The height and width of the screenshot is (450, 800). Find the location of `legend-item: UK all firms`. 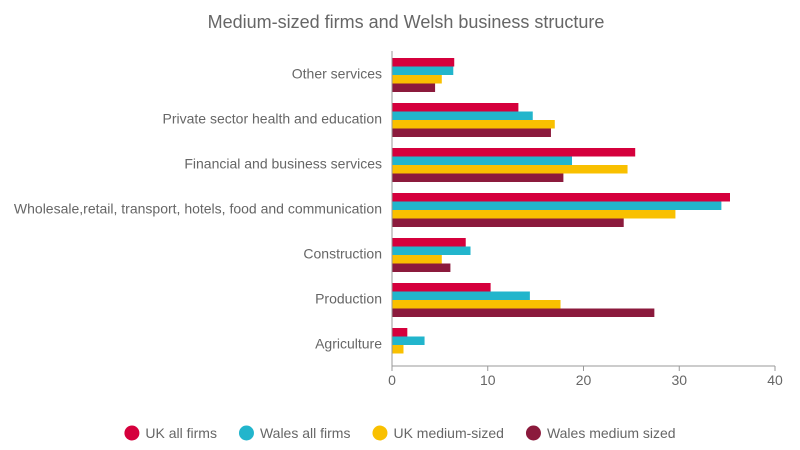

legend-item: UK all firms is located at coordinates (170, 433).